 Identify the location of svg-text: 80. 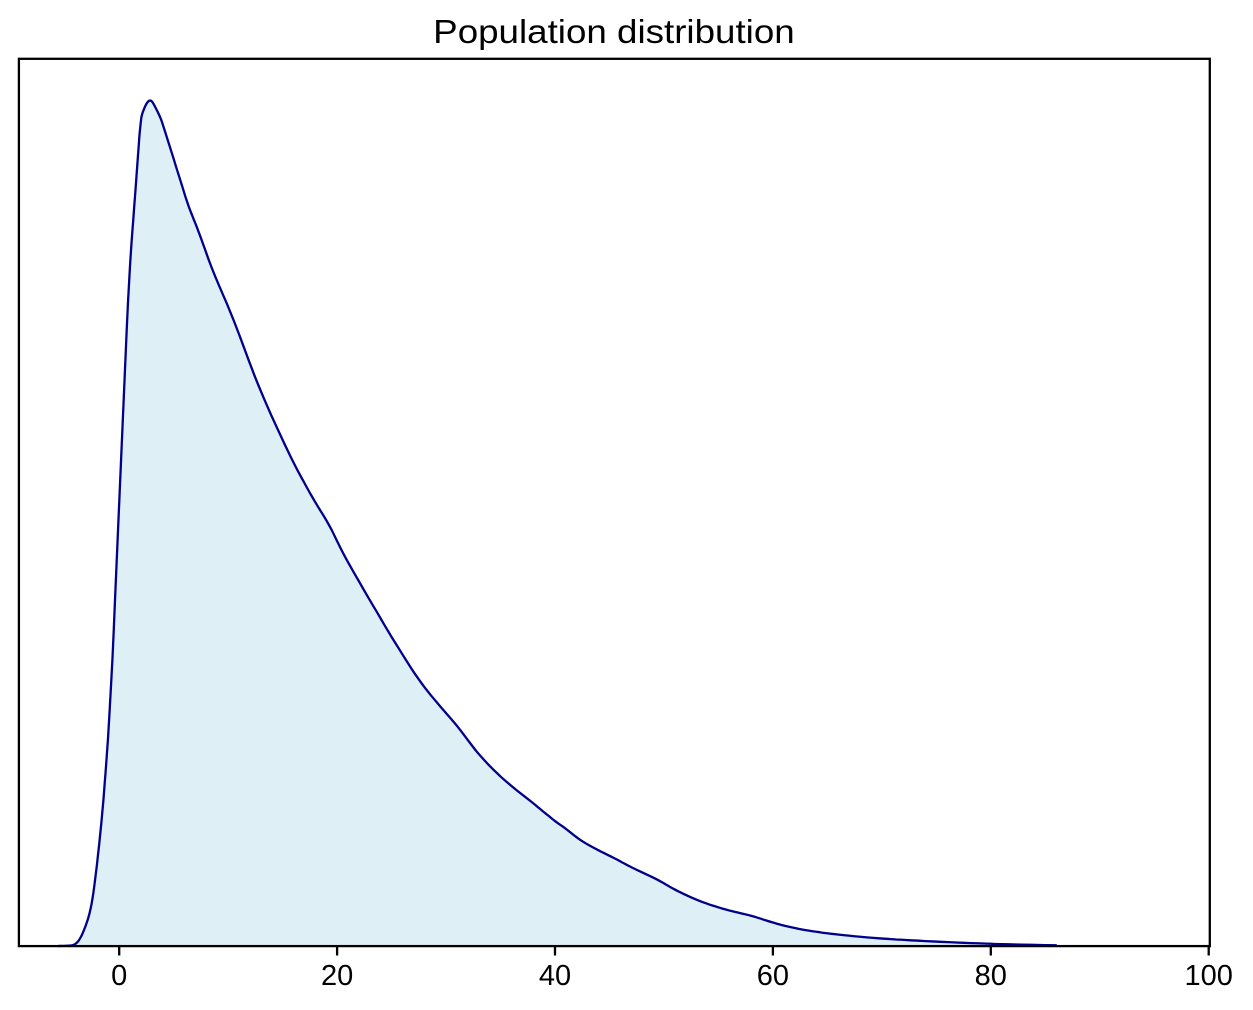
(991, 976).